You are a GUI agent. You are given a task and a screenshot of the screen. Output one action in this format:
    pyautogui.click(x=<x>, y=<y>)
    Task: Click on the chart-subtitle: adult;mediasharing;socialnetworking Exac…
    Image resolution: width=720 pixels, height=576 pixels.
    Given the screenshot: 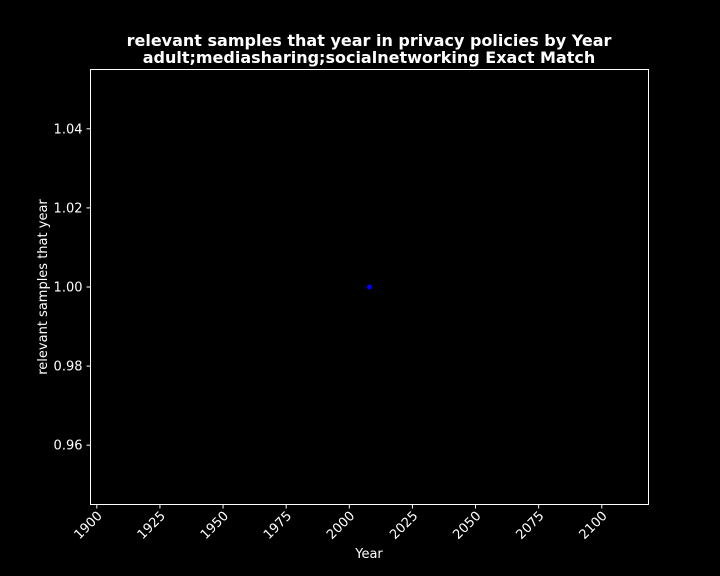 What is the action you would take?
    pyautogui.click(x=369, y=57)
    